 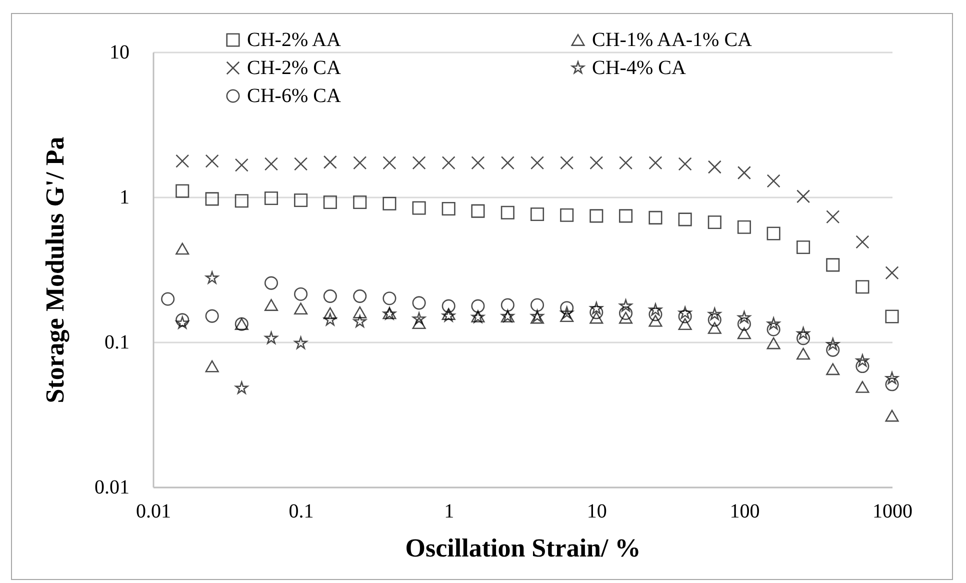 I want to click on x-tick-label: 0.1, so click(x=301, y=511).